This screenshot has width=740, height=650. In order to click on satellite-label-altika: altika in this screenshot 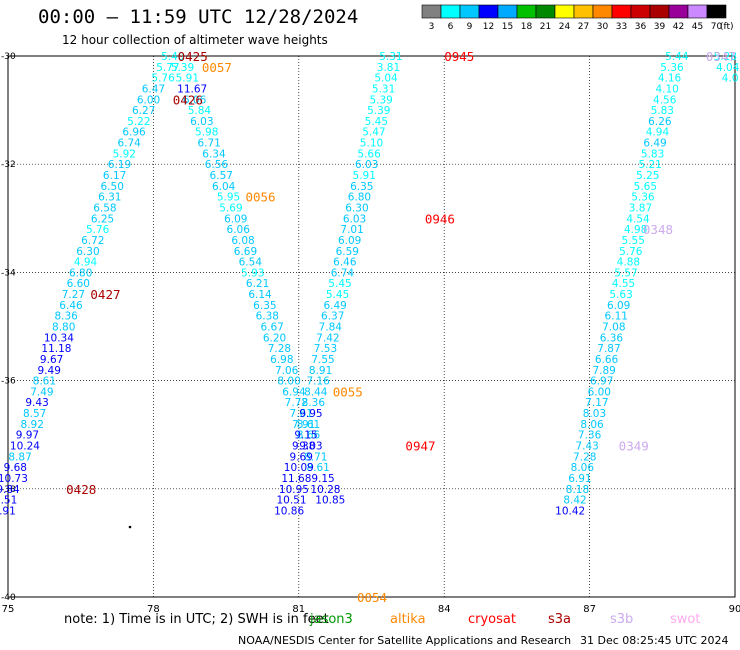, I will do `click(408, 619)`.